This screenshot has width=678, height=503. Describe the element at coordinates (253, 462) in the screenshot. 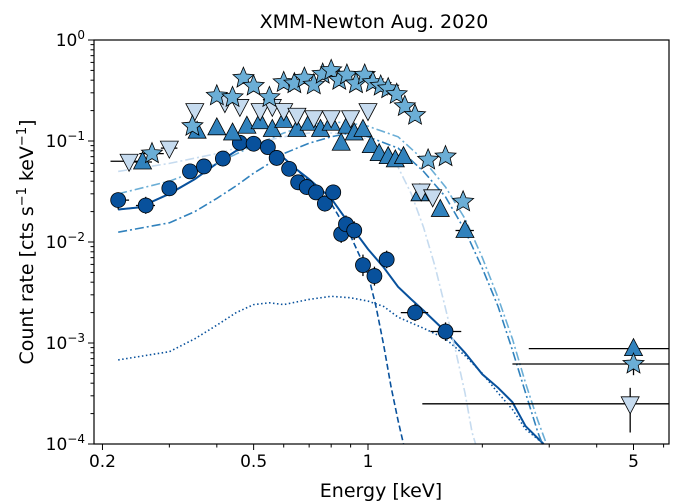

I see `x-tick-label-1: 0.5` at that location.